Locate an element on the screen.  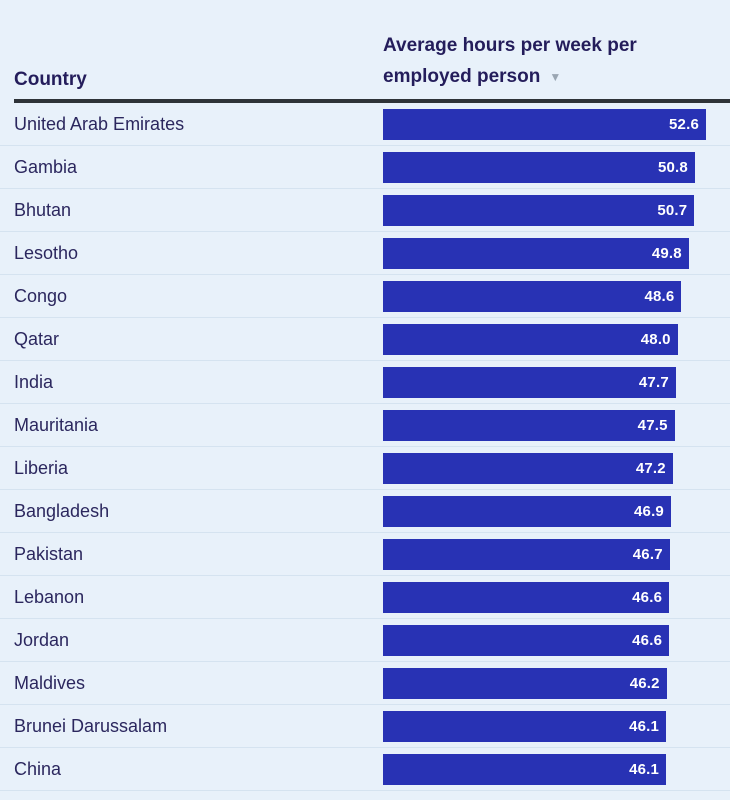
value-label: 48.6 is located at coordinates (659, 296).